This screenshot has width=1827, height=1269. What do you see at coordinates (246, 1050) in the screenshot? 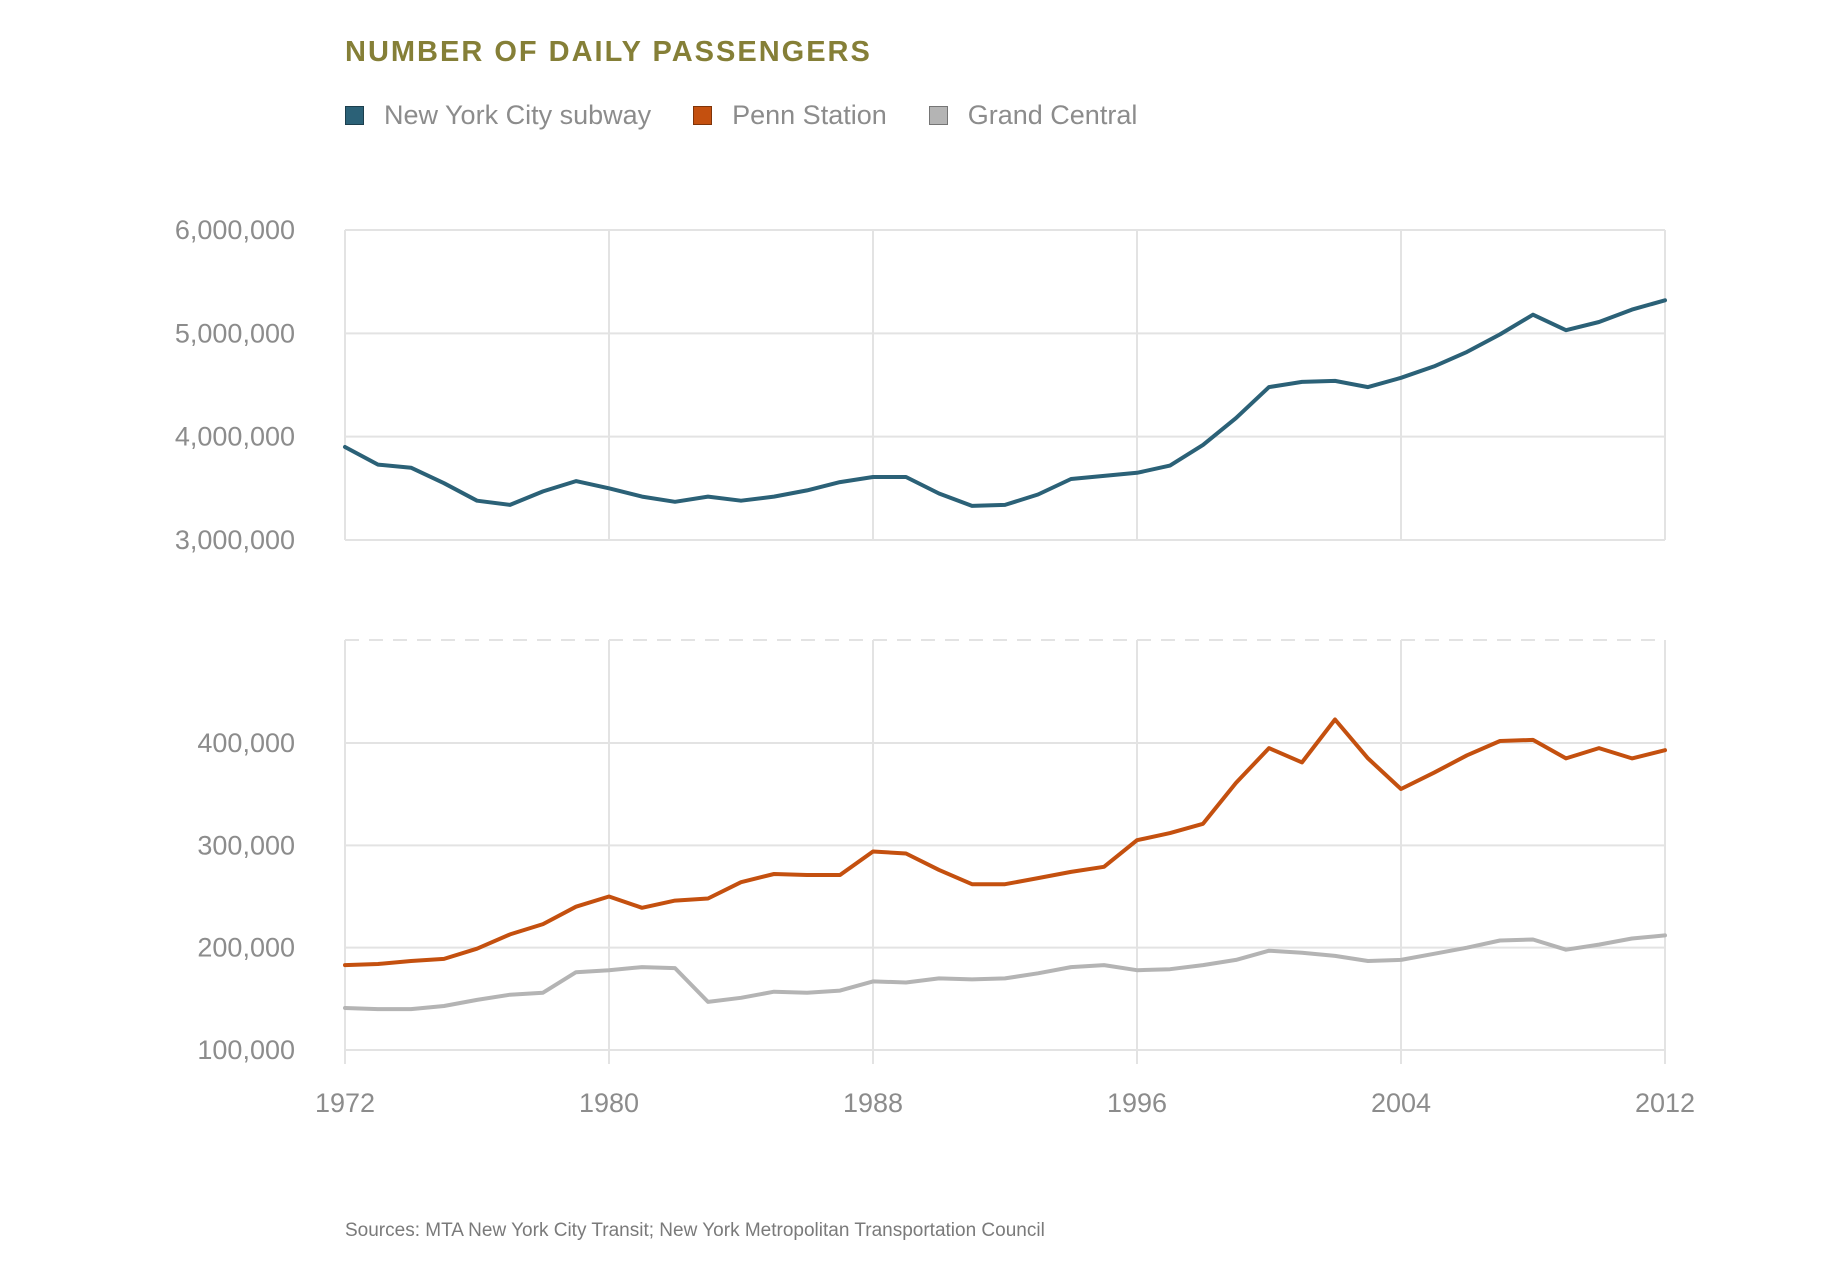
I see `y-tick-label: 100,000` at bounding box center [246, 1050].